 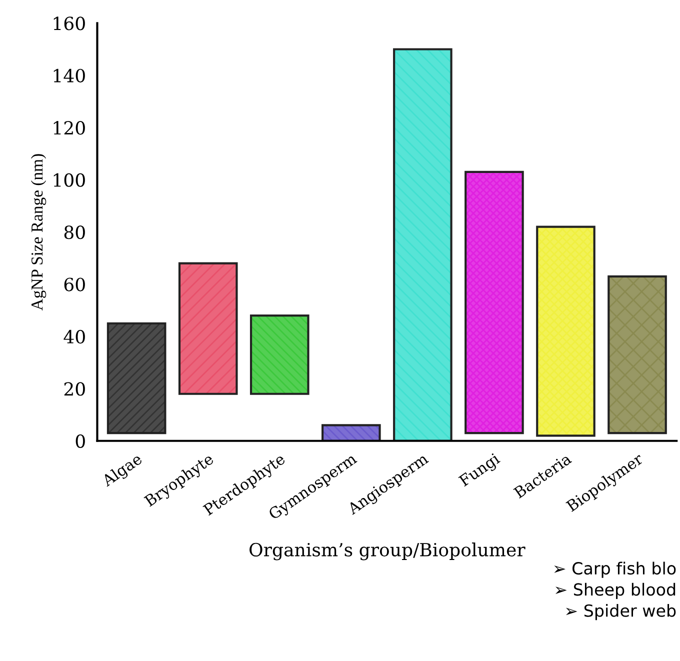 What do you see at coordinates (615, 590) in the screenshot?
I see `text: ➢ Sheep blood` at bounding box center [615, 590].